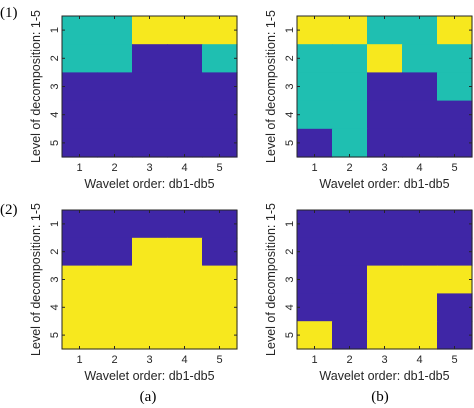 Image resolution: width=474 pixels, height=408 pixels. I want to click on heatmap-1a-ytick-label: 5, so click(55, 143).